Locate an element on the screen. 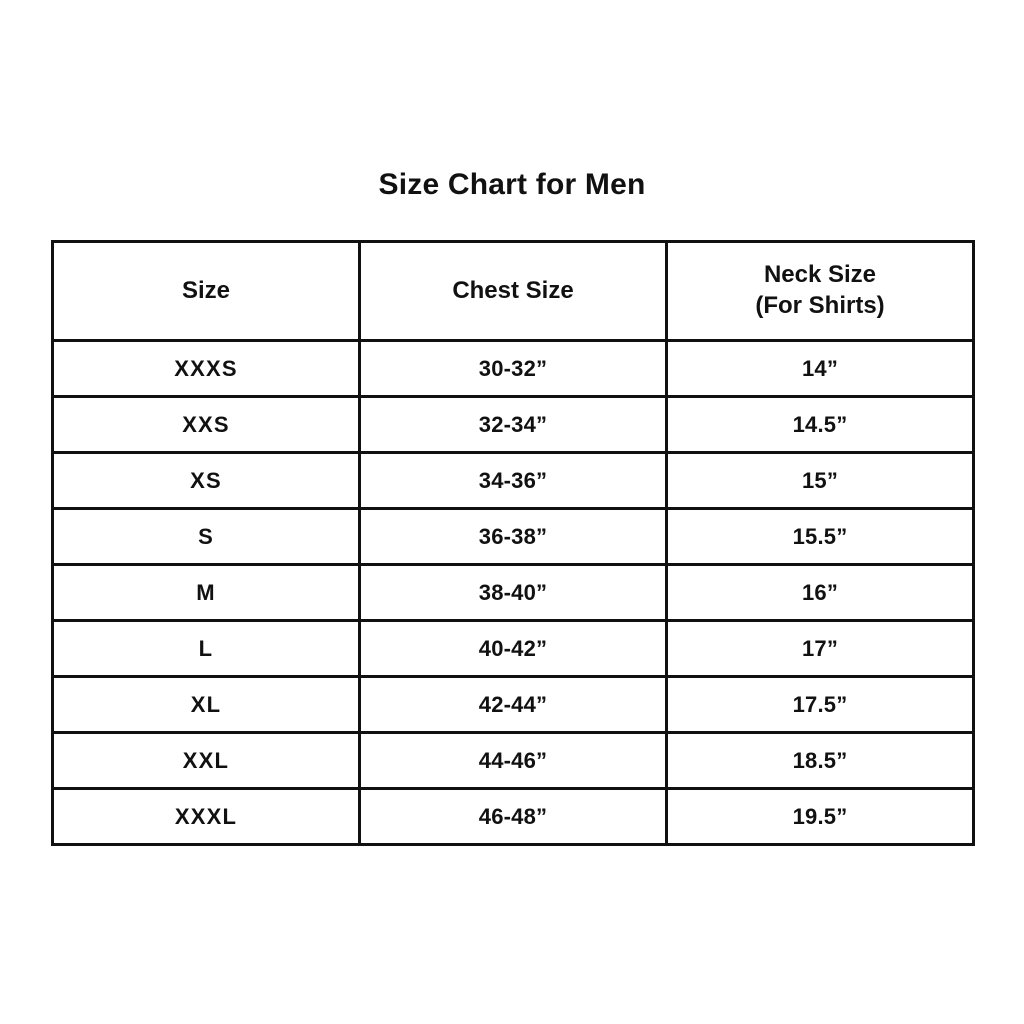 The width and height of the screenshot is (1024, 1024). table-row: M 38-40” 16” is located at coordinates (513, 592).